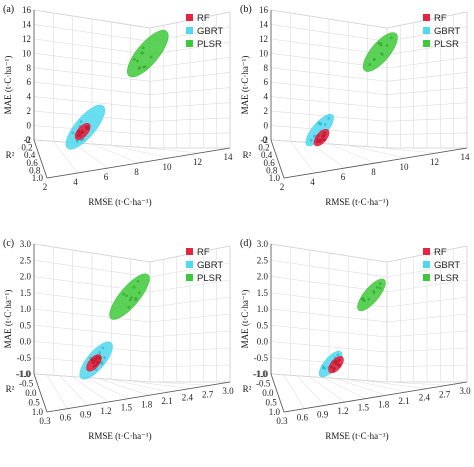 The width and height of the screenshot is (474, 467). I want to click on y-tick-label: 16, so click(27, 10).